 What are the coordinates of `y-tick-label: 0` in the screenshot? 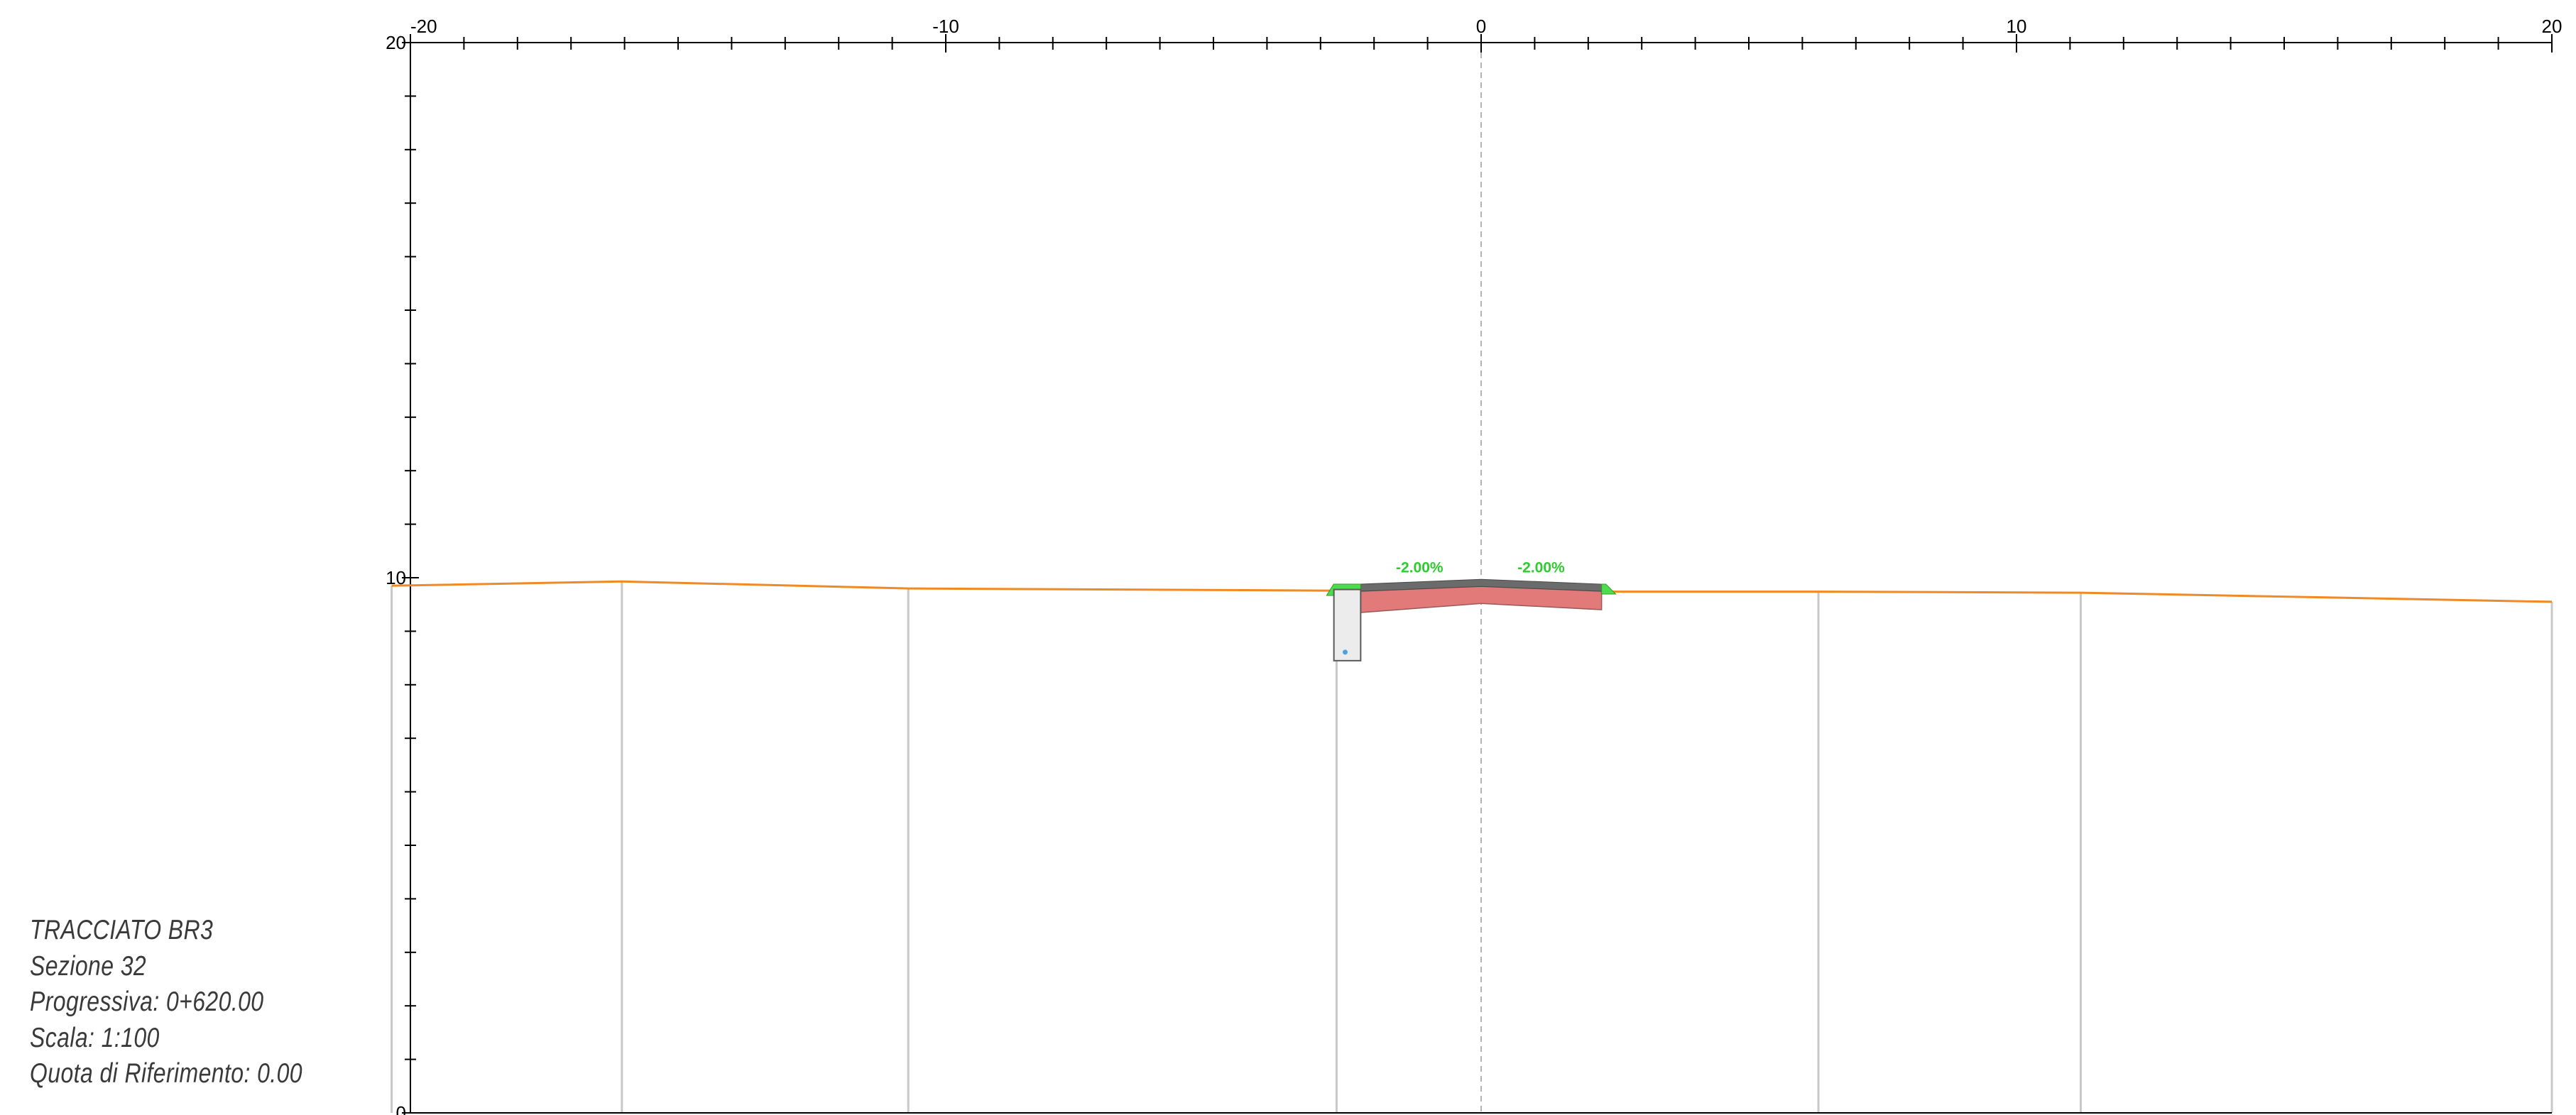 It's located at (401, 1108).